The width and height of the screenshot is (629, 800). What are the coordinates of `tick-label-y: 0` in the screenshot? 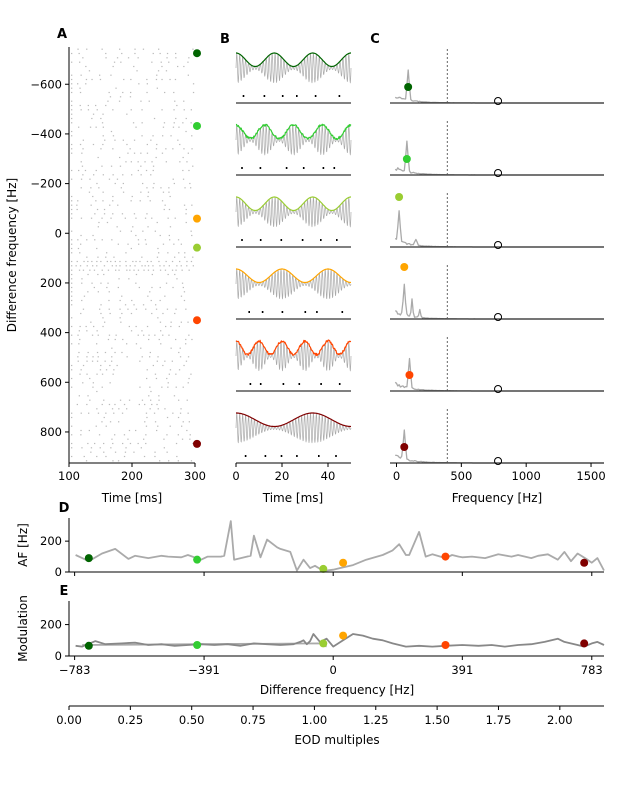 It's located at (58, 572).